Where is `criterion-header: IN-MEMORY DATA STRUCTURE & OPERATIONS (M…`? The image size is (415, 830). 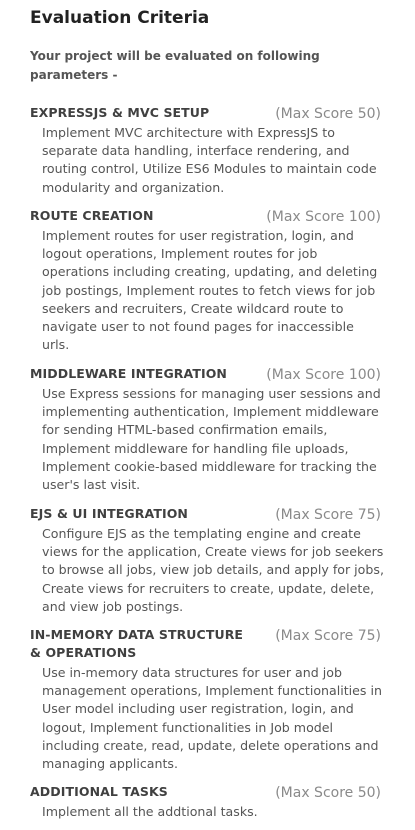
criterion-header: IN-MEMORY DATA STRUCTURE & OPERATIONS (M… is located at coordinates (207, 644).